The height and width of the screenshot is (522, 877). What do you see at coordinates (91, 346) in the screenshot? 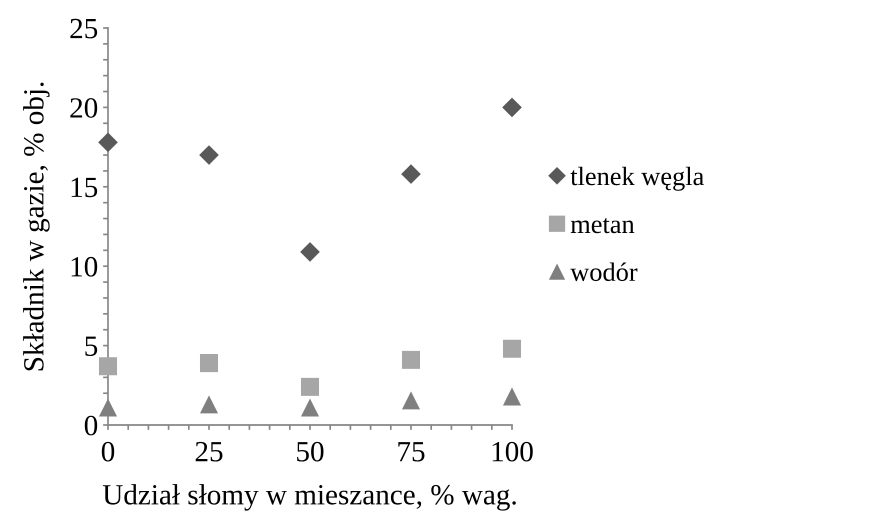
I see `y-tick-label: 5` at bounding box center [91, 346].